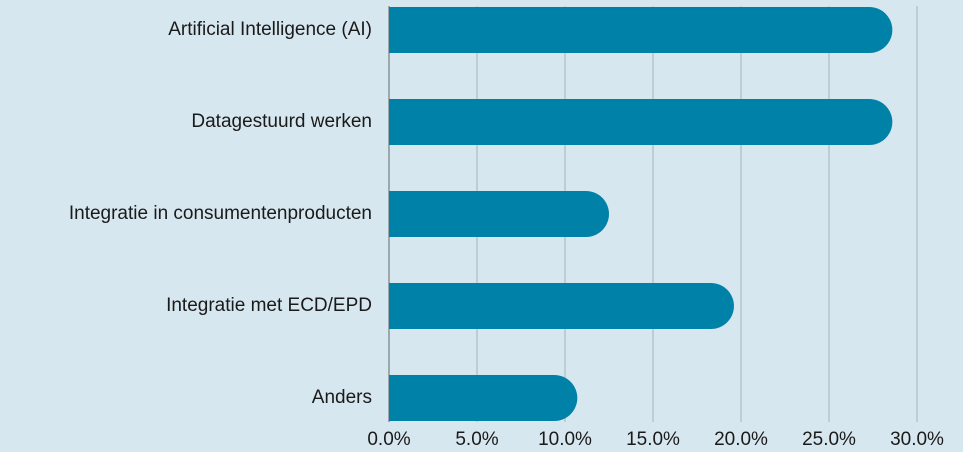 This screenshot has height=452, width=963. What do you see at coordinates (388, 439) in the screenshot?
I see `x-tick-label: 0.0%` at bounding box center [388, 439].